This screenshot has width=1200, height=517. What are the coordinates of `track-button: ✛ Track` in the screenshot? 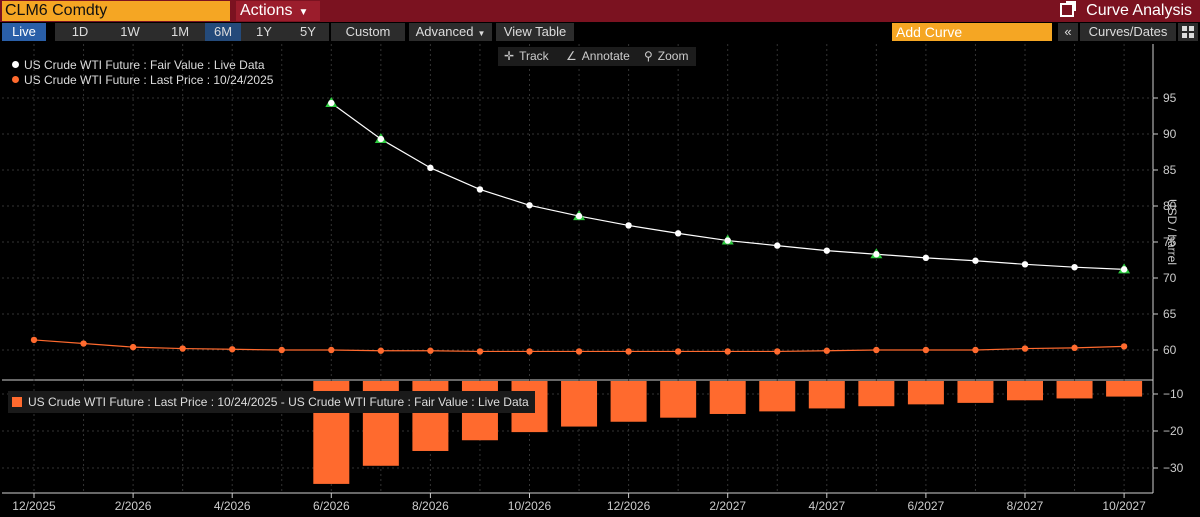 It's located at (526, 56).